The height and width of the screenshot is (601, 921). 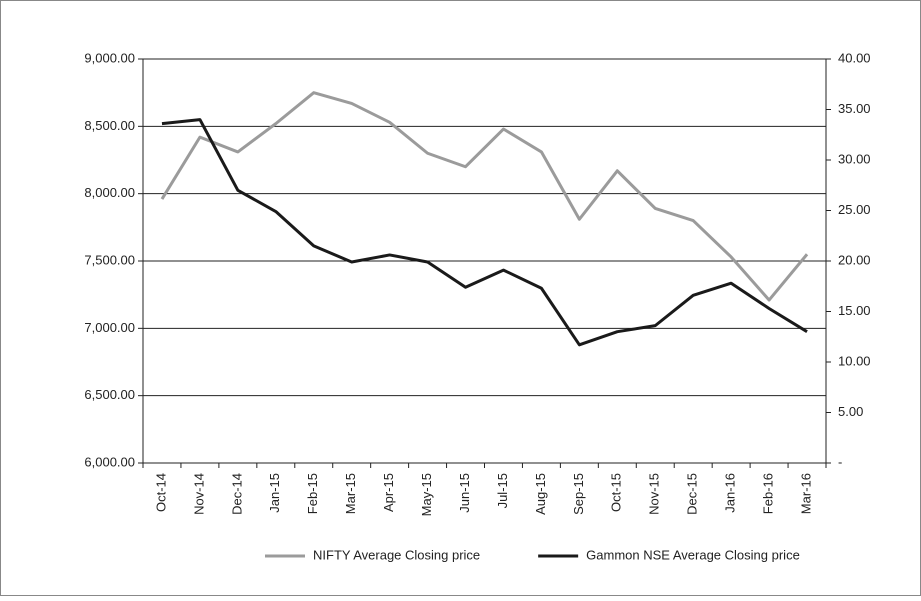 I want to click on y2-tick-label: 5.00, so click(x=850, y=411).